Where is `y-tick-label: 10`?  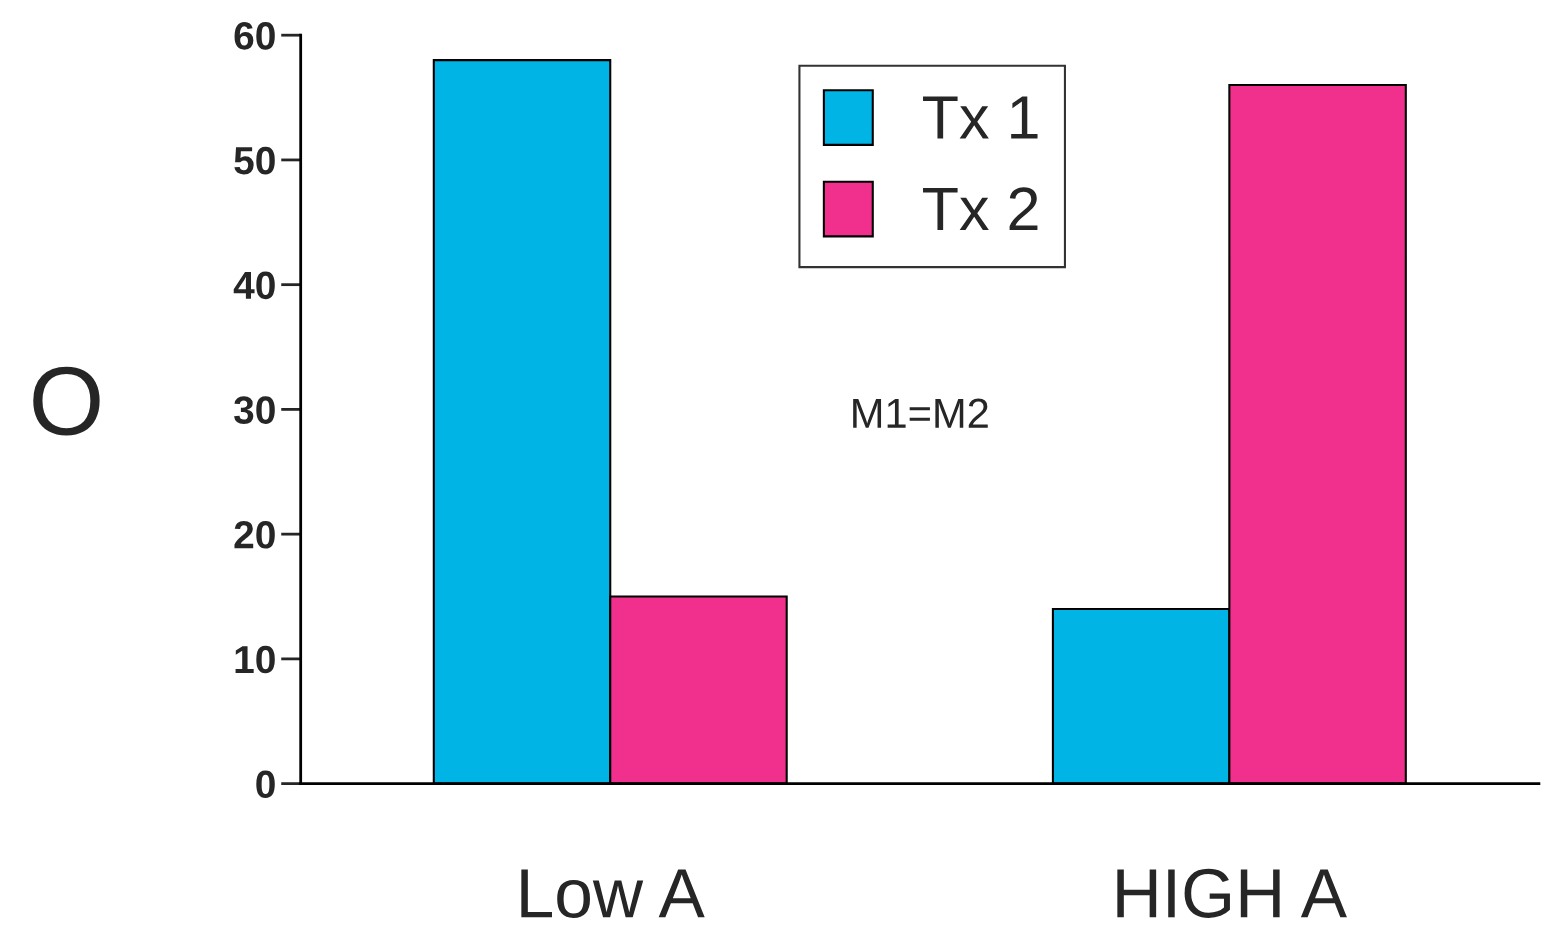
y-tick-label: 10 is located at coordinates (255, 659).